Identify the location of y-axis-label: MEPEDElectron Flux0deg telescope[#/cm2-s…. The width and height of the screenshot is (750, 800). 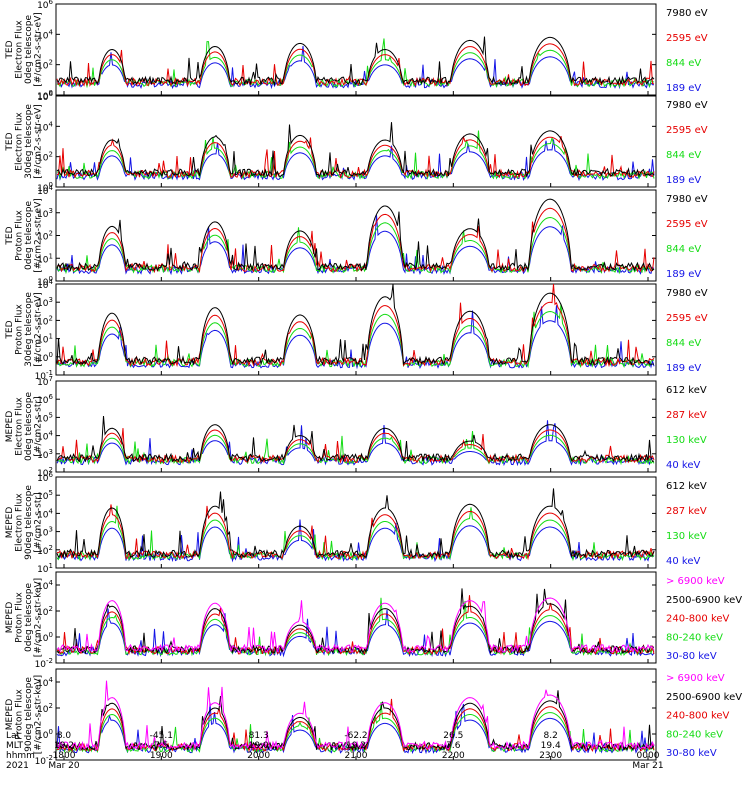
(24, 427).